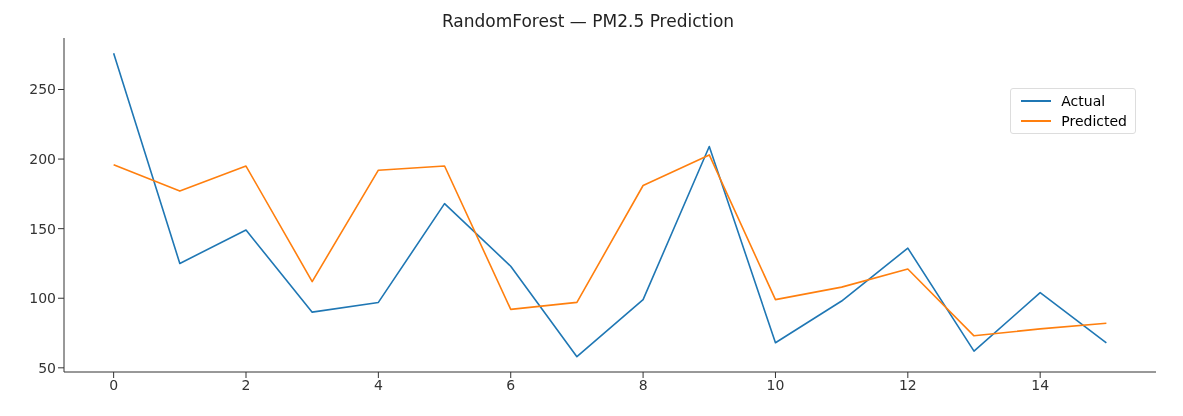  Describe the element at coordinates (42, 89) in the screenshot. I see `y-tick-label: 250` at that location.